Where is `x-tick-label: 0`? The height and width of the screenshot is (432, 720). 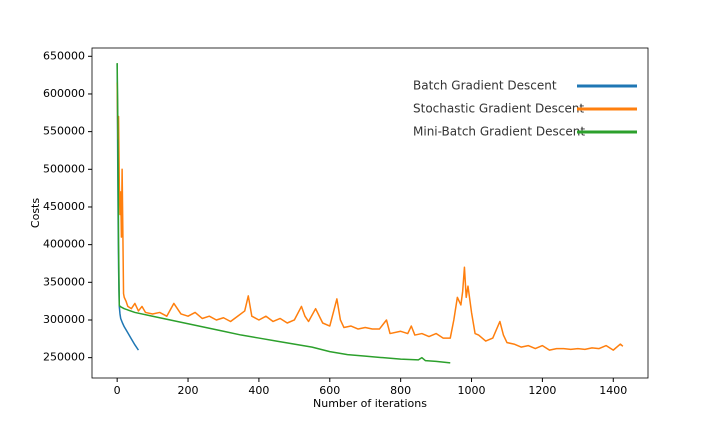
x-tick-label: 0 is located at coordinates (117, 390).